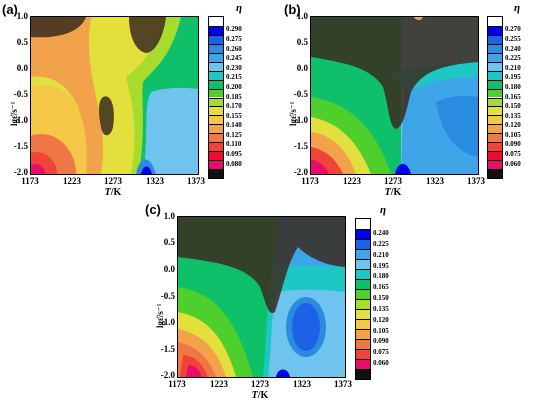 The height and width of the screenshot is (405, 550). What do you see at coordinates (234, 154) in the screenshot?
I see `colorbar-tick-label: 0.095` at bounding box center [234, 154].